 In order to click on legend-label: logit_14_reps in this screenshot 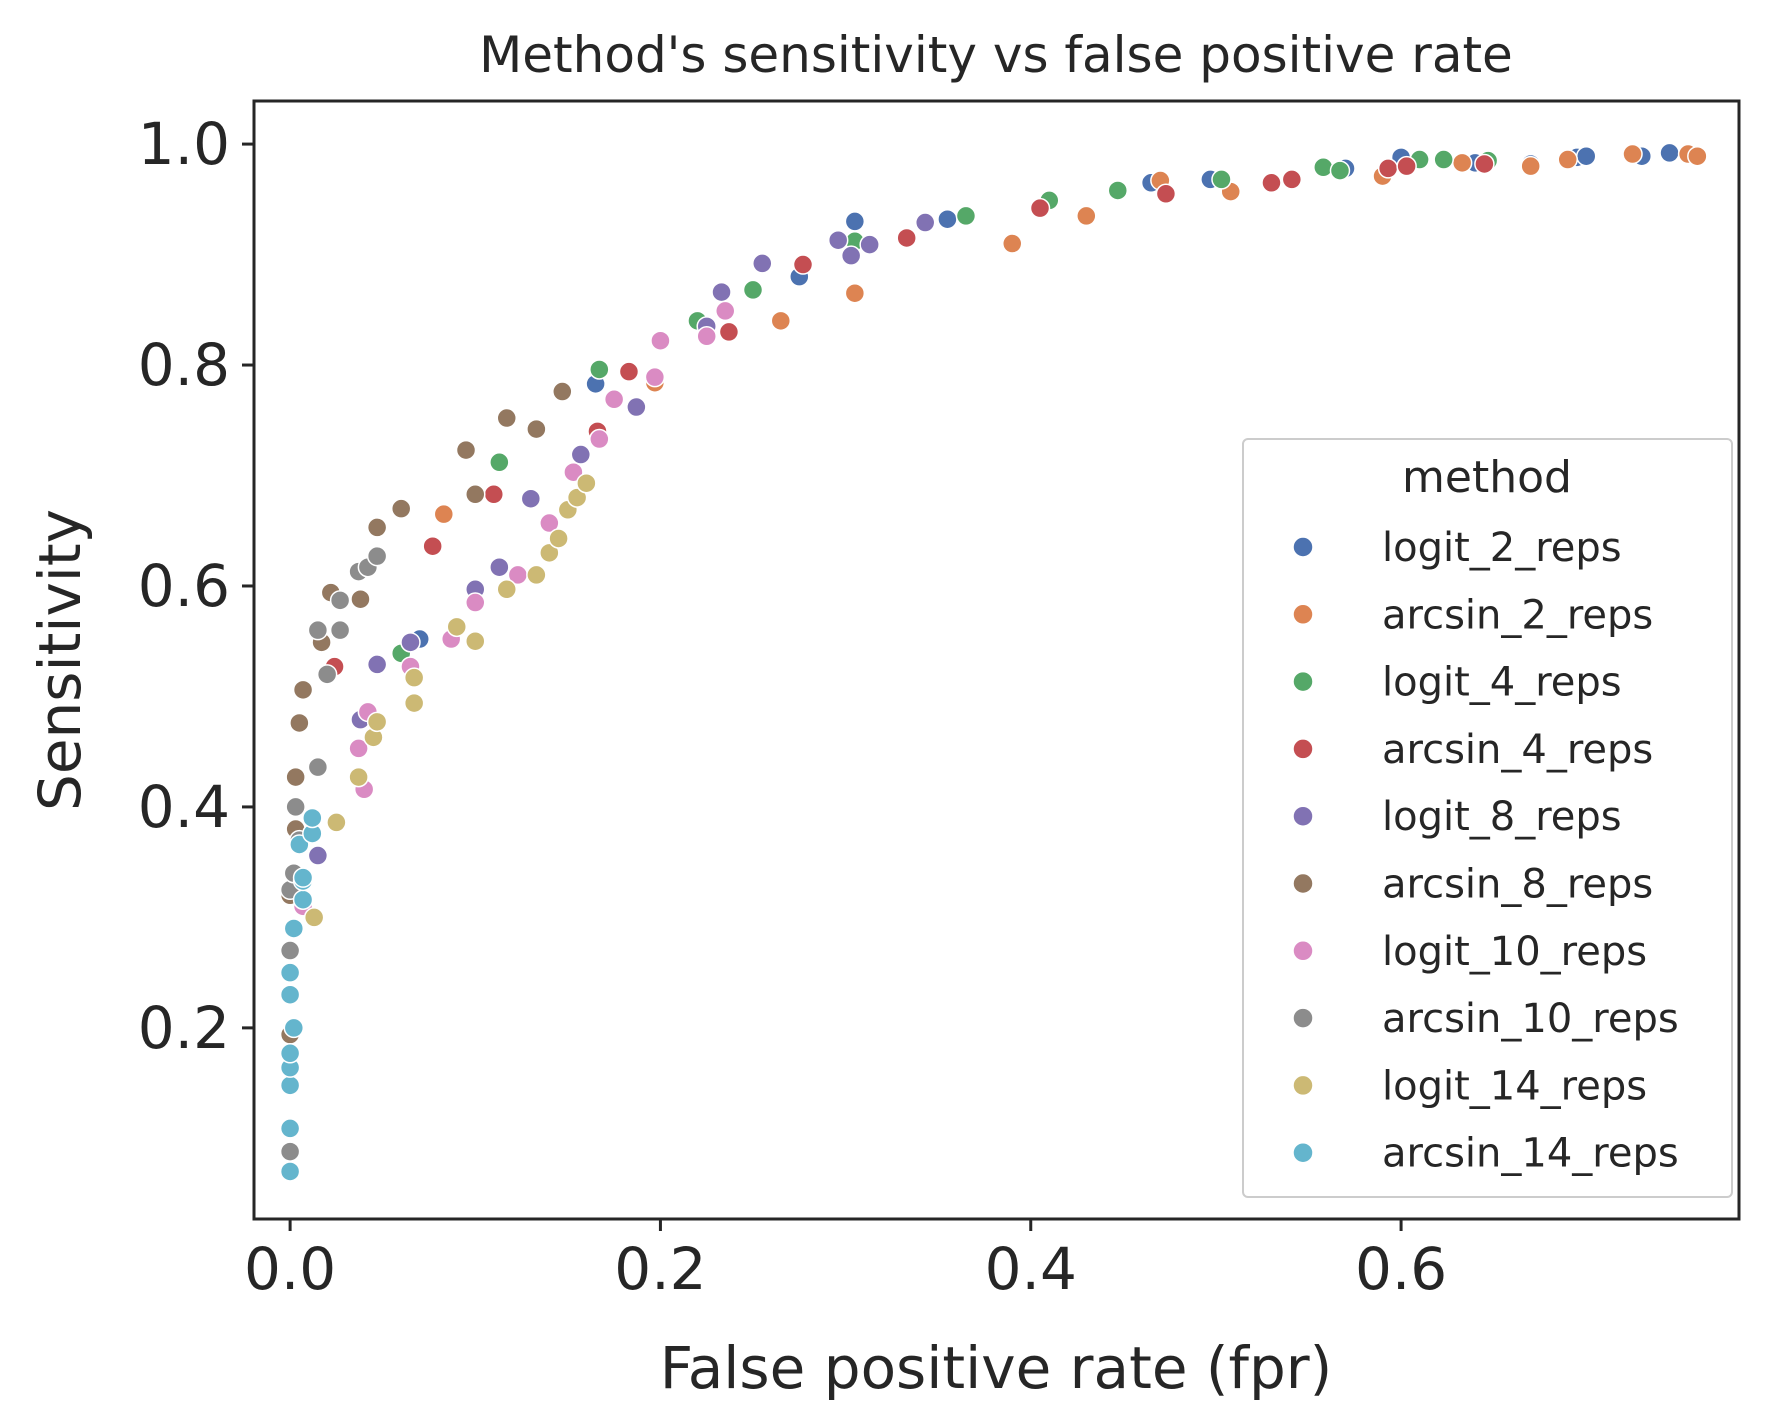, I will do `click(1514, 1086)`.